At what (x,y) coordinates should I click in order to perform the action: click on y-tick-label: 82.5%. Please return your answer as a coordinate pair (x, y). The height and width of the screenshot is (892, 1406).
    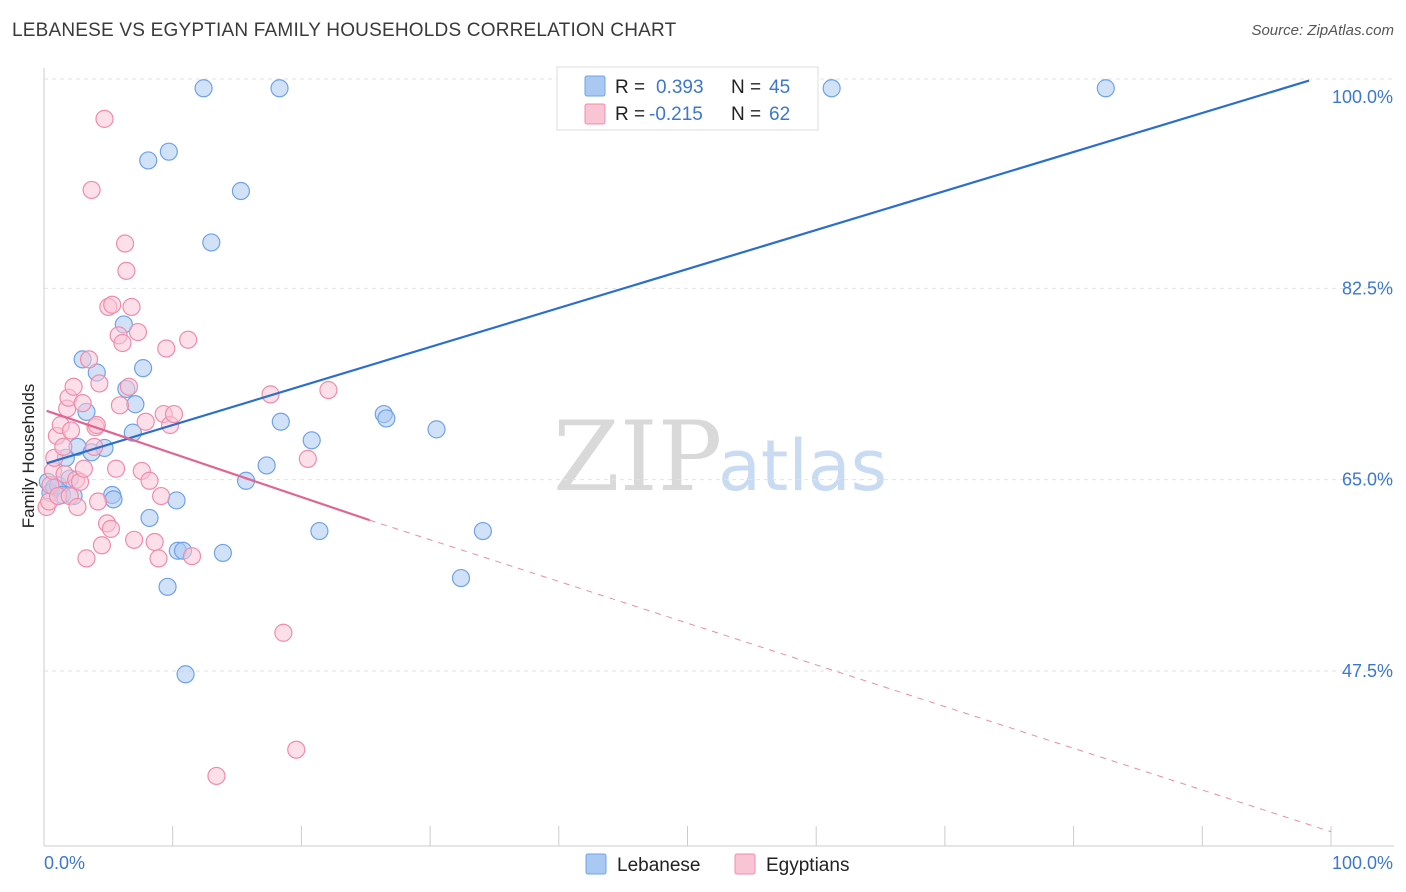
    Looking at the image, I should click on (1367, 288).